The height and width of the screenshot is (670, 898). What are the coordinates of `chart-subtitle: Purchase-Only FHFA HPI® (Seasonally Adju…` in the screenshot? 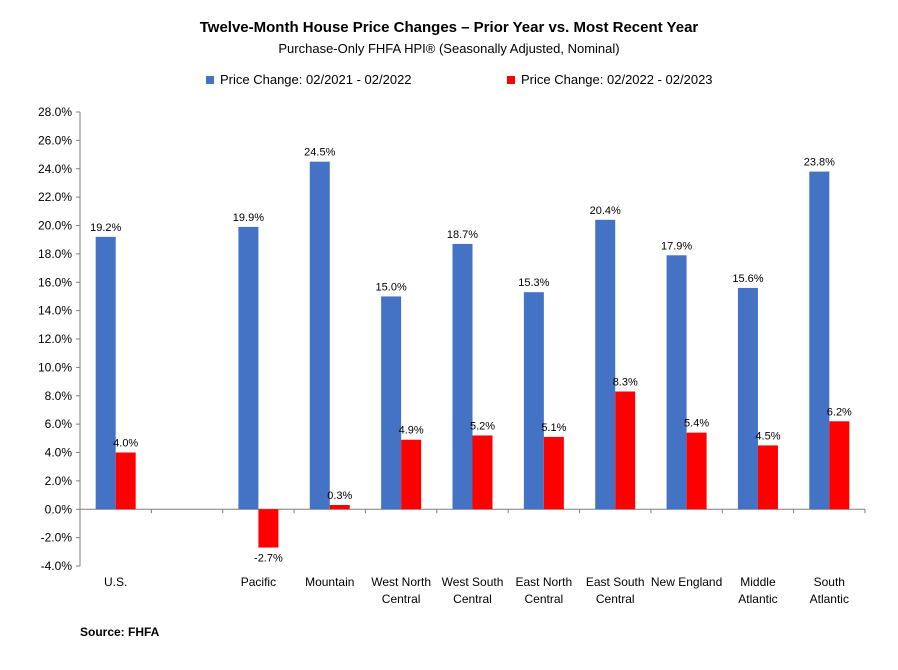 It's located at (449, 48).